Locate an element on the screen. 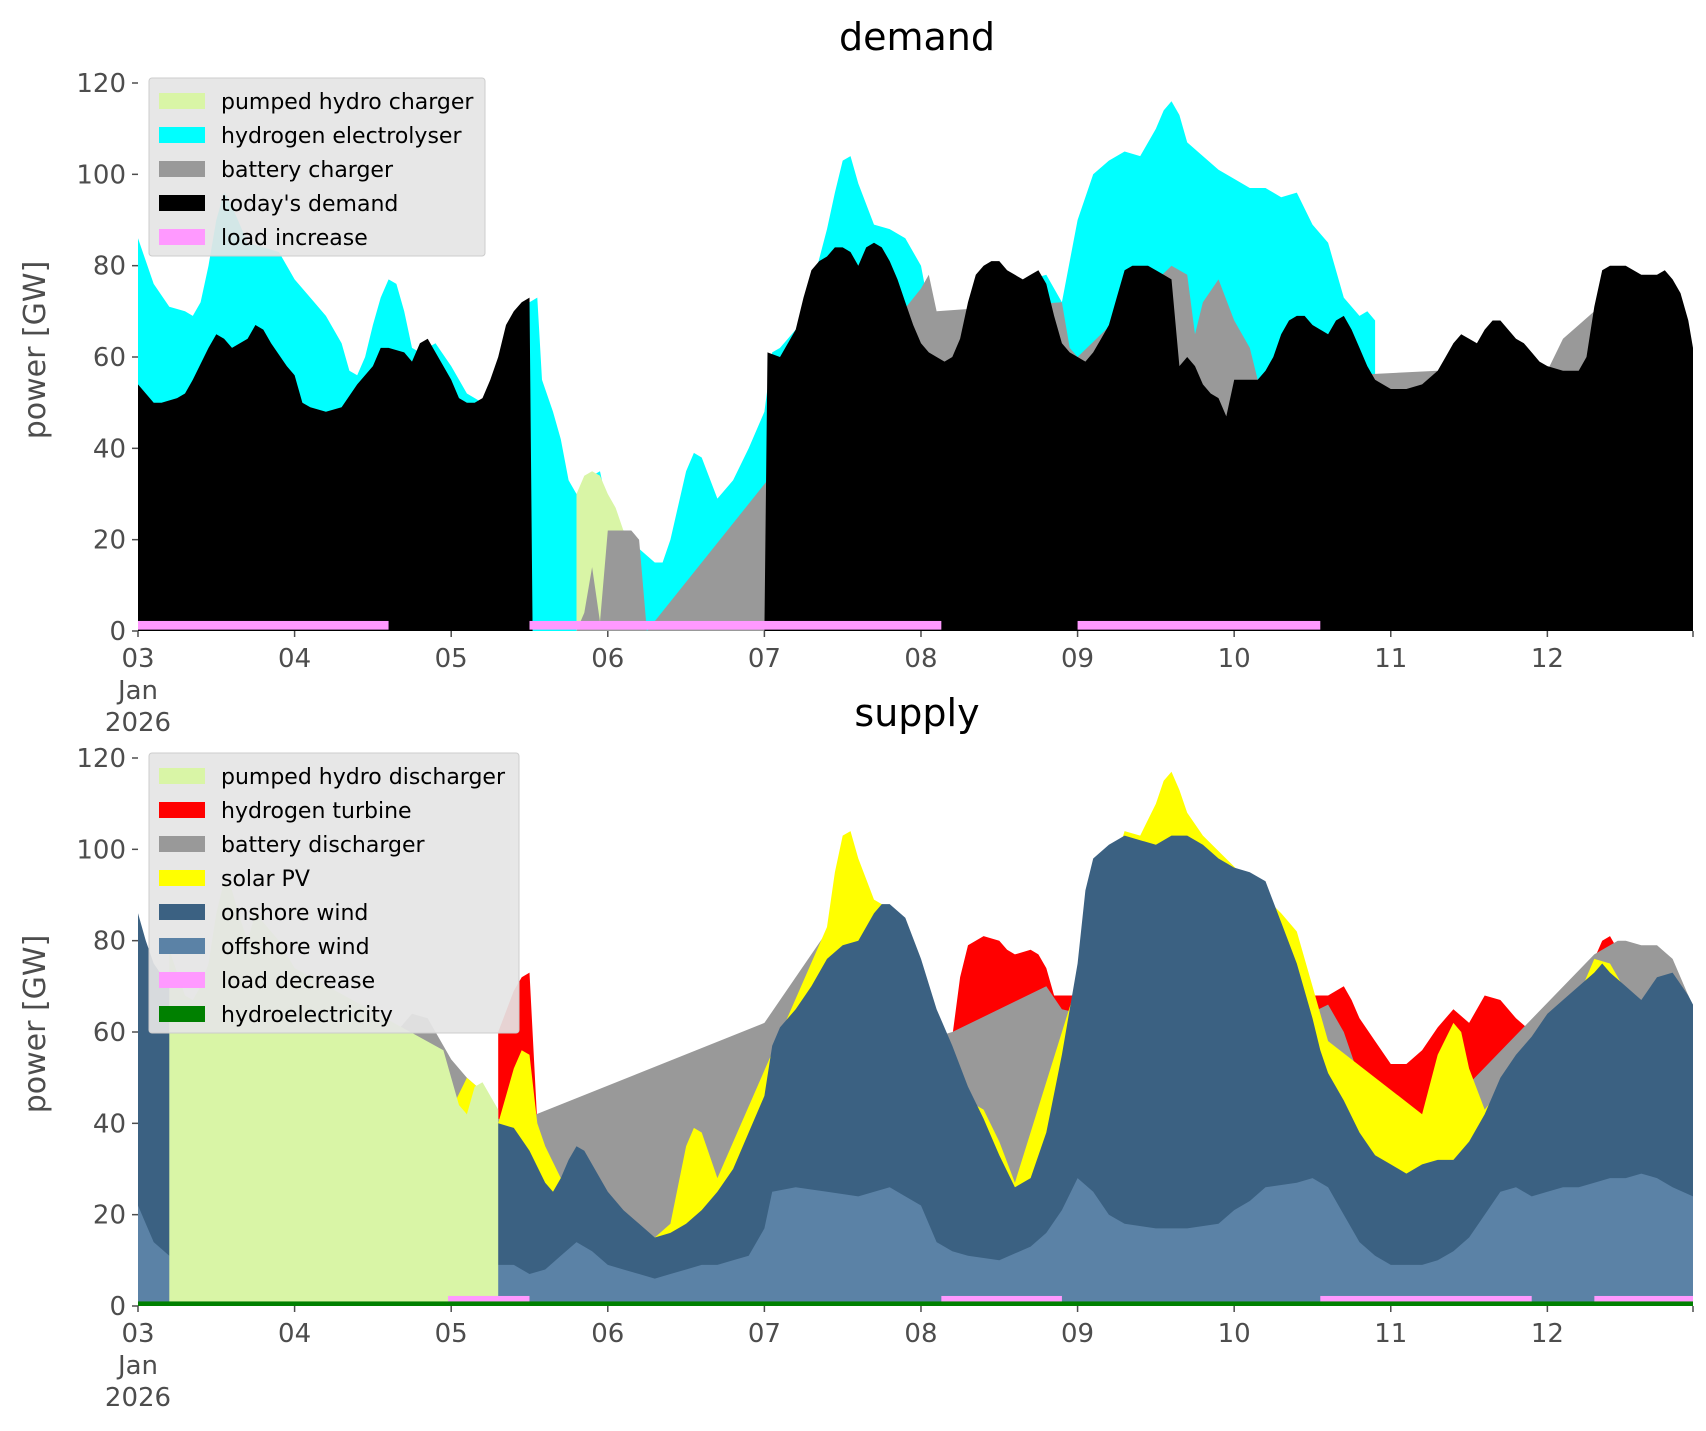  supply-xtick-label: 05 is located at coordinates (451, 1334).